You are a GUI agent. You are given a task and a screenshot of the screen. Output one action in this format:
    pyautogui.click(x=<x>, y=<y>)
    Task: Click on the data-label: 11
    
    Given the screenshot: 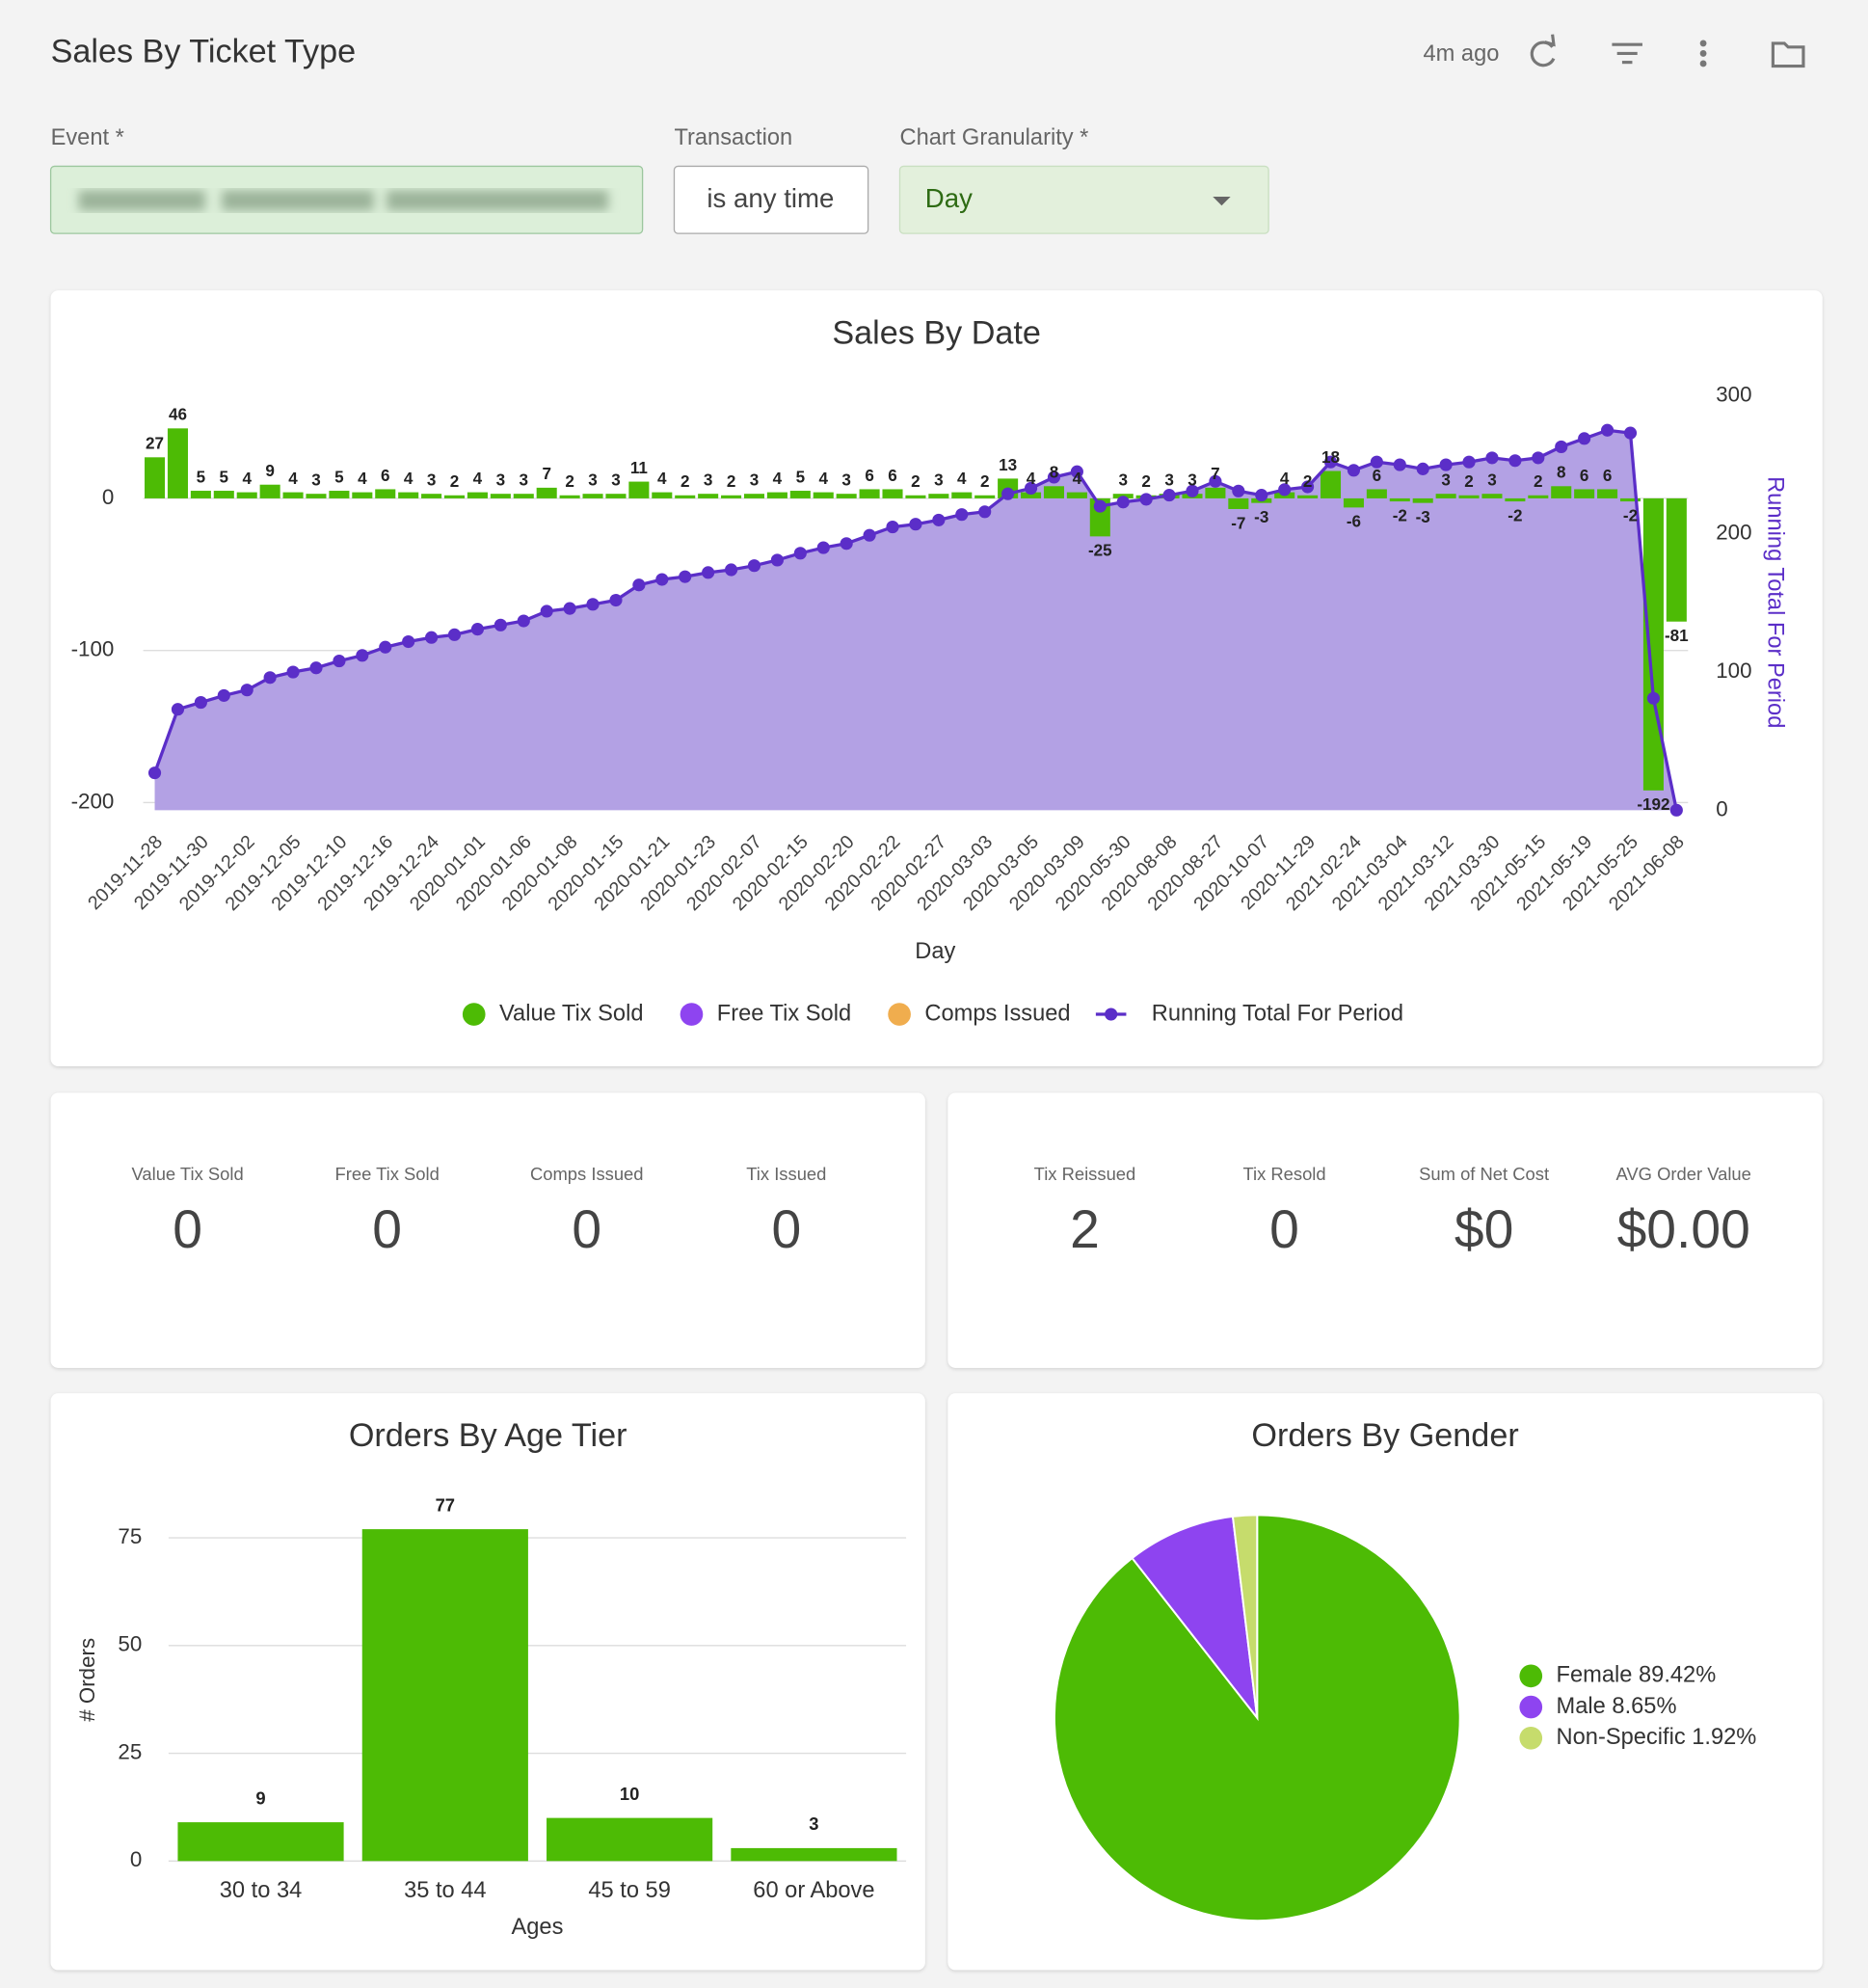 What is the action you would take?
    pyautogui.click(x=639, y=468)
    